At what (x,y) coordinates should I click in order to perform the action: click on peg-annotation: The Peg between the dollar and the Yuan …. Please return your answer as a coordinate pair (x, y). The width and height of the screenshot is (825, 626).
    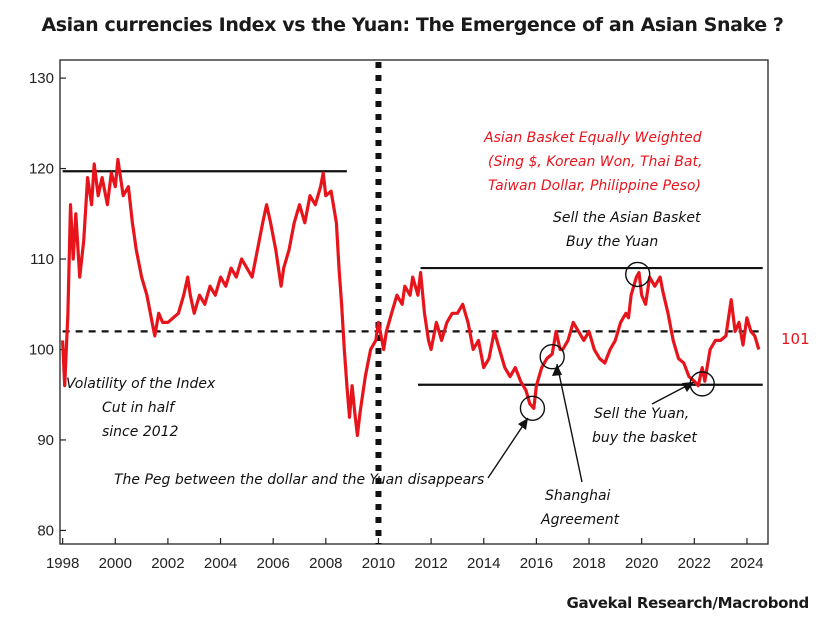
    Looking at the image, I should click on (299, 480).